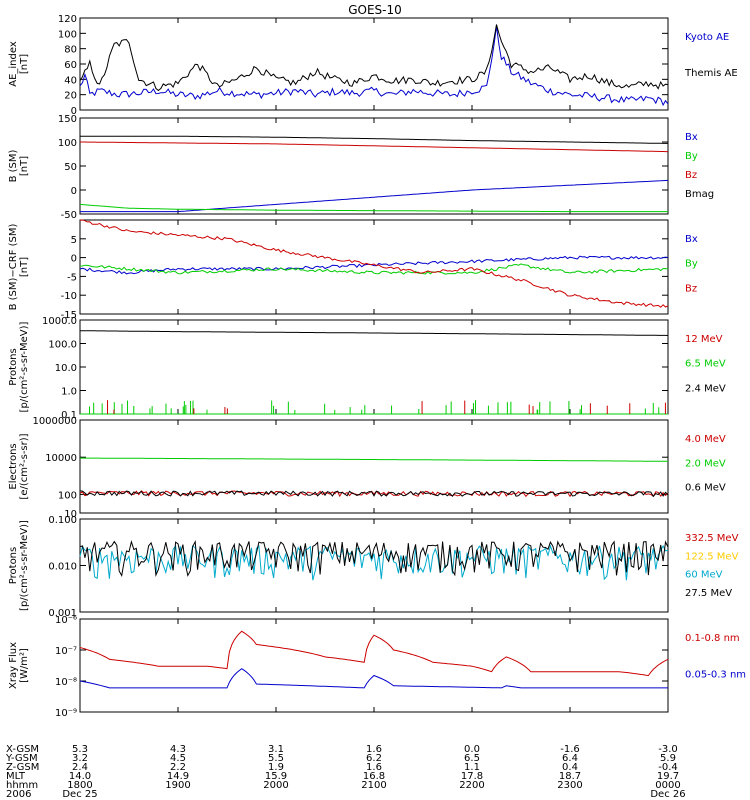 The image size is (750, 800). Describe the element at coordinates (668, 767) in the screenshot. I see `x-axis-value: -0.4` at that location.